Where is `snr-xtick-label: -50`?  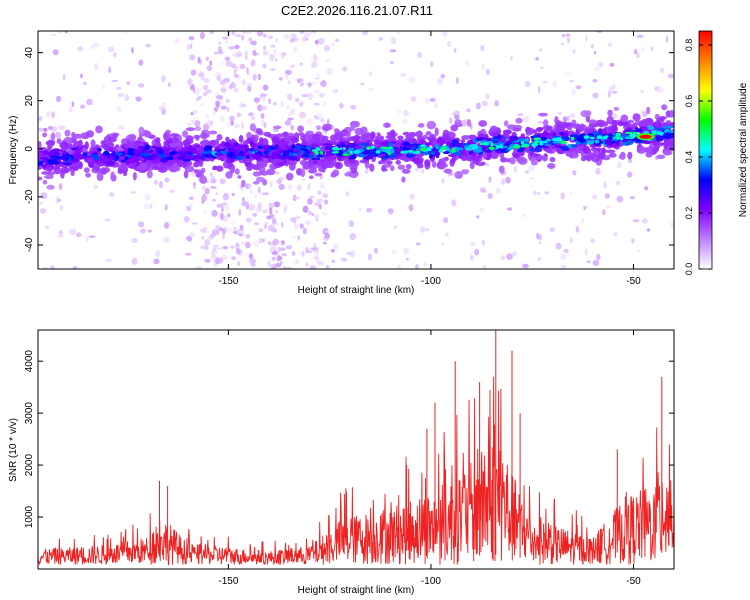 snr-xtick-label: -50 is located at coordinates (633, 581).